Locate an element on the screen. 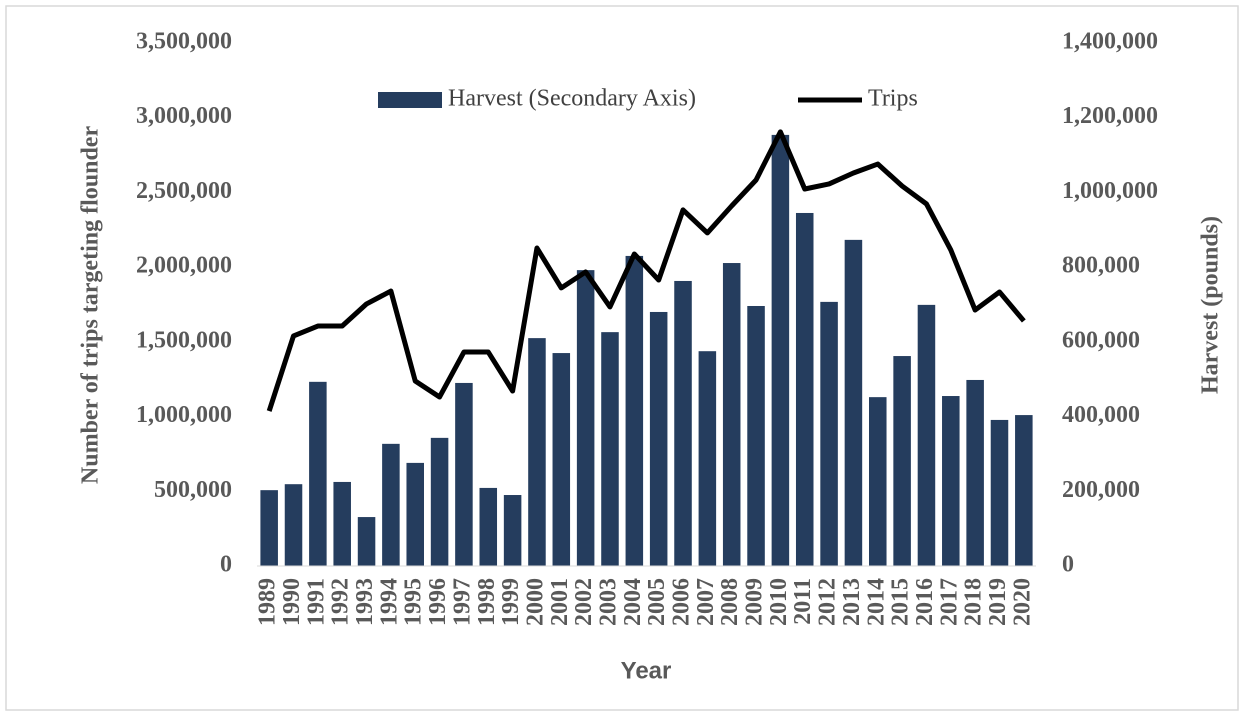 Image resolution: width=1244 pixels, height=716 pixels. x-tick-label: 2002 is located at coordinates (584, 602).